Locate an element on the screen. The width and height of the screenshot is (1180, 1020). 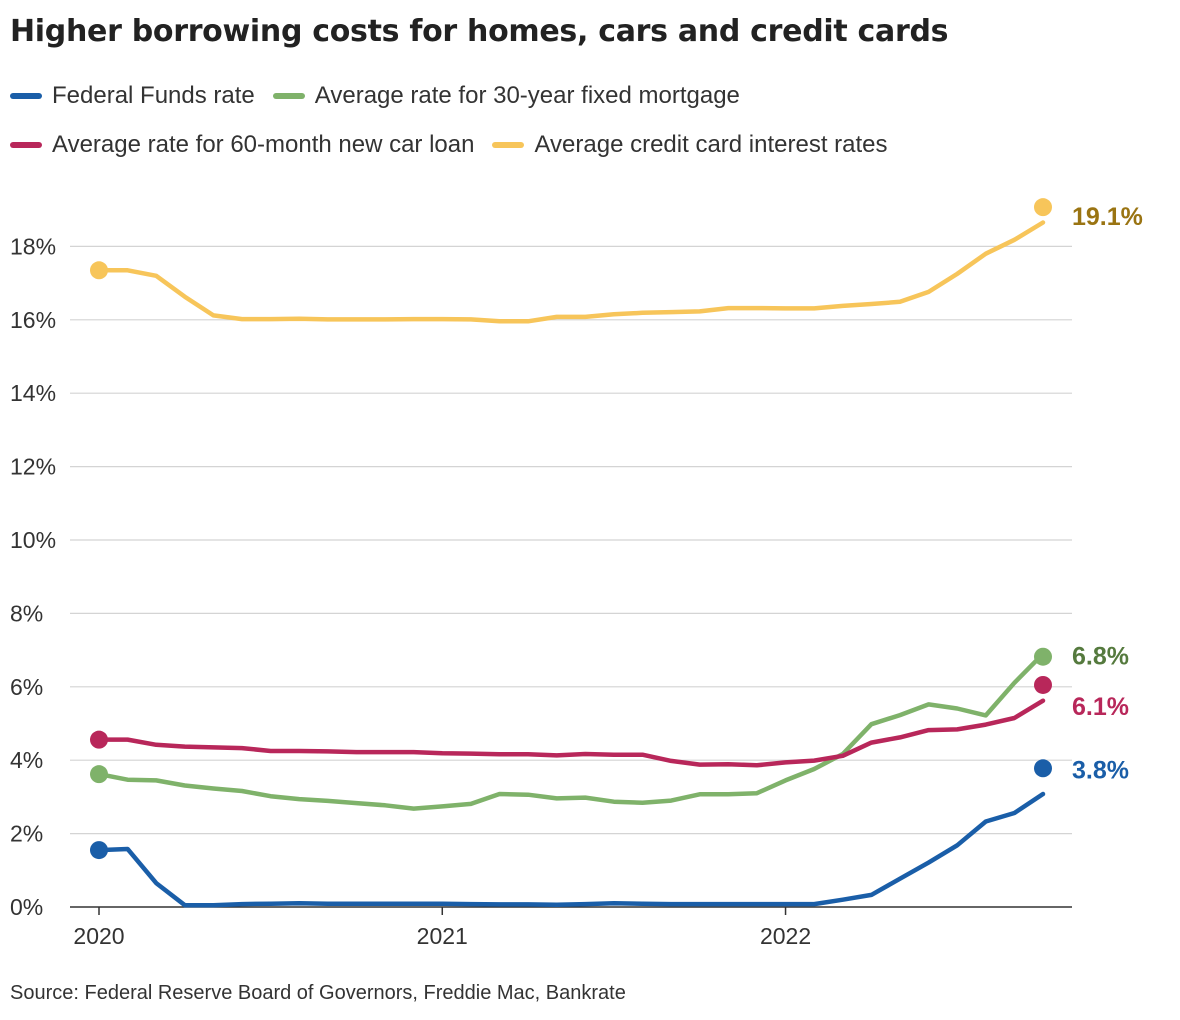
legend-label-fed-funds: Federal Funds rate is located at coordinates (153, 95).